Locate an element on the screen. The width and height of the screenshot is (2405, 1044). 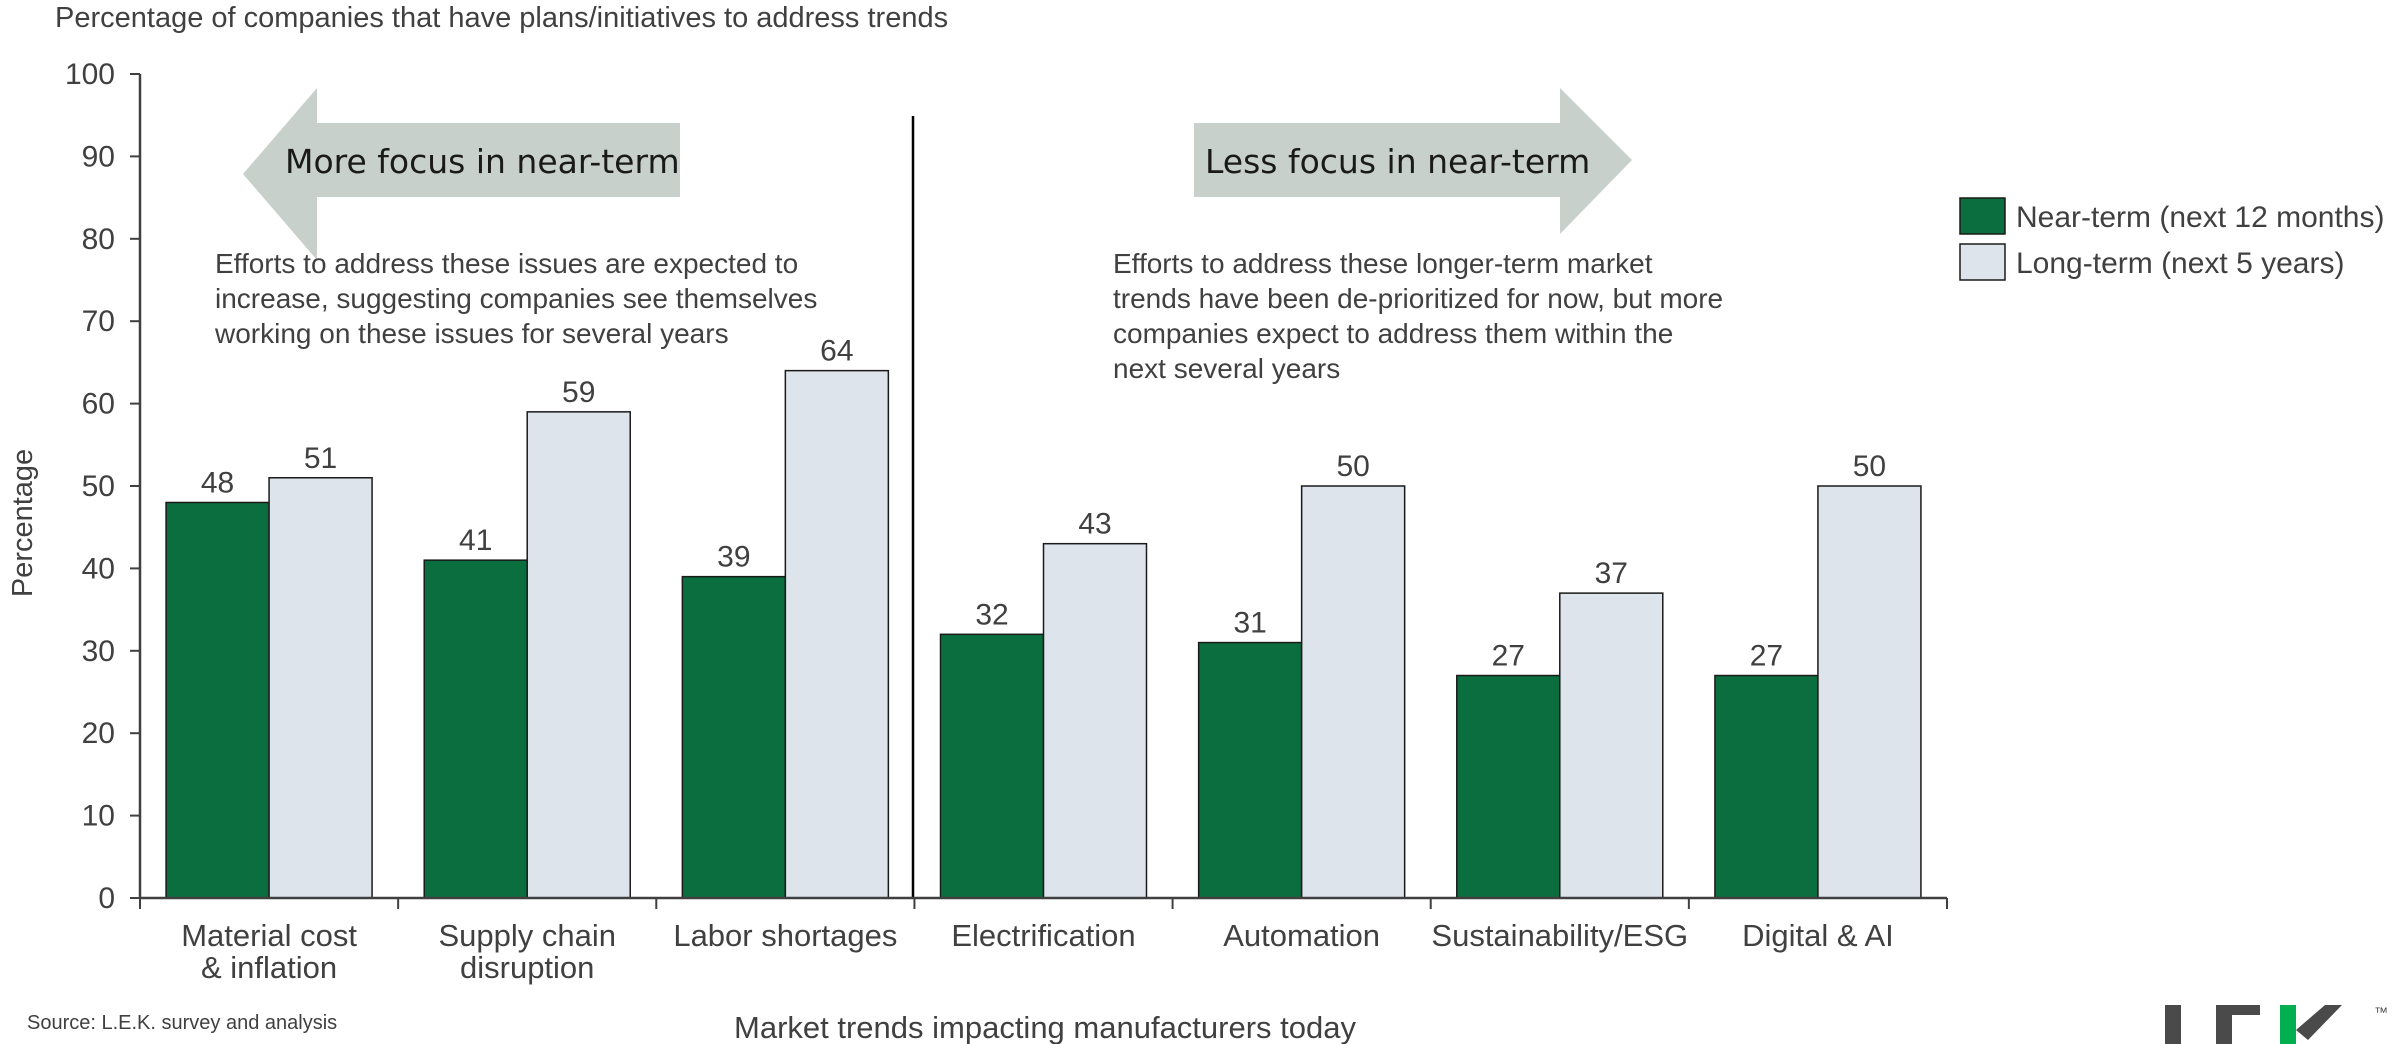
bar-value-label: 39 is located at coordinates (733, 557).